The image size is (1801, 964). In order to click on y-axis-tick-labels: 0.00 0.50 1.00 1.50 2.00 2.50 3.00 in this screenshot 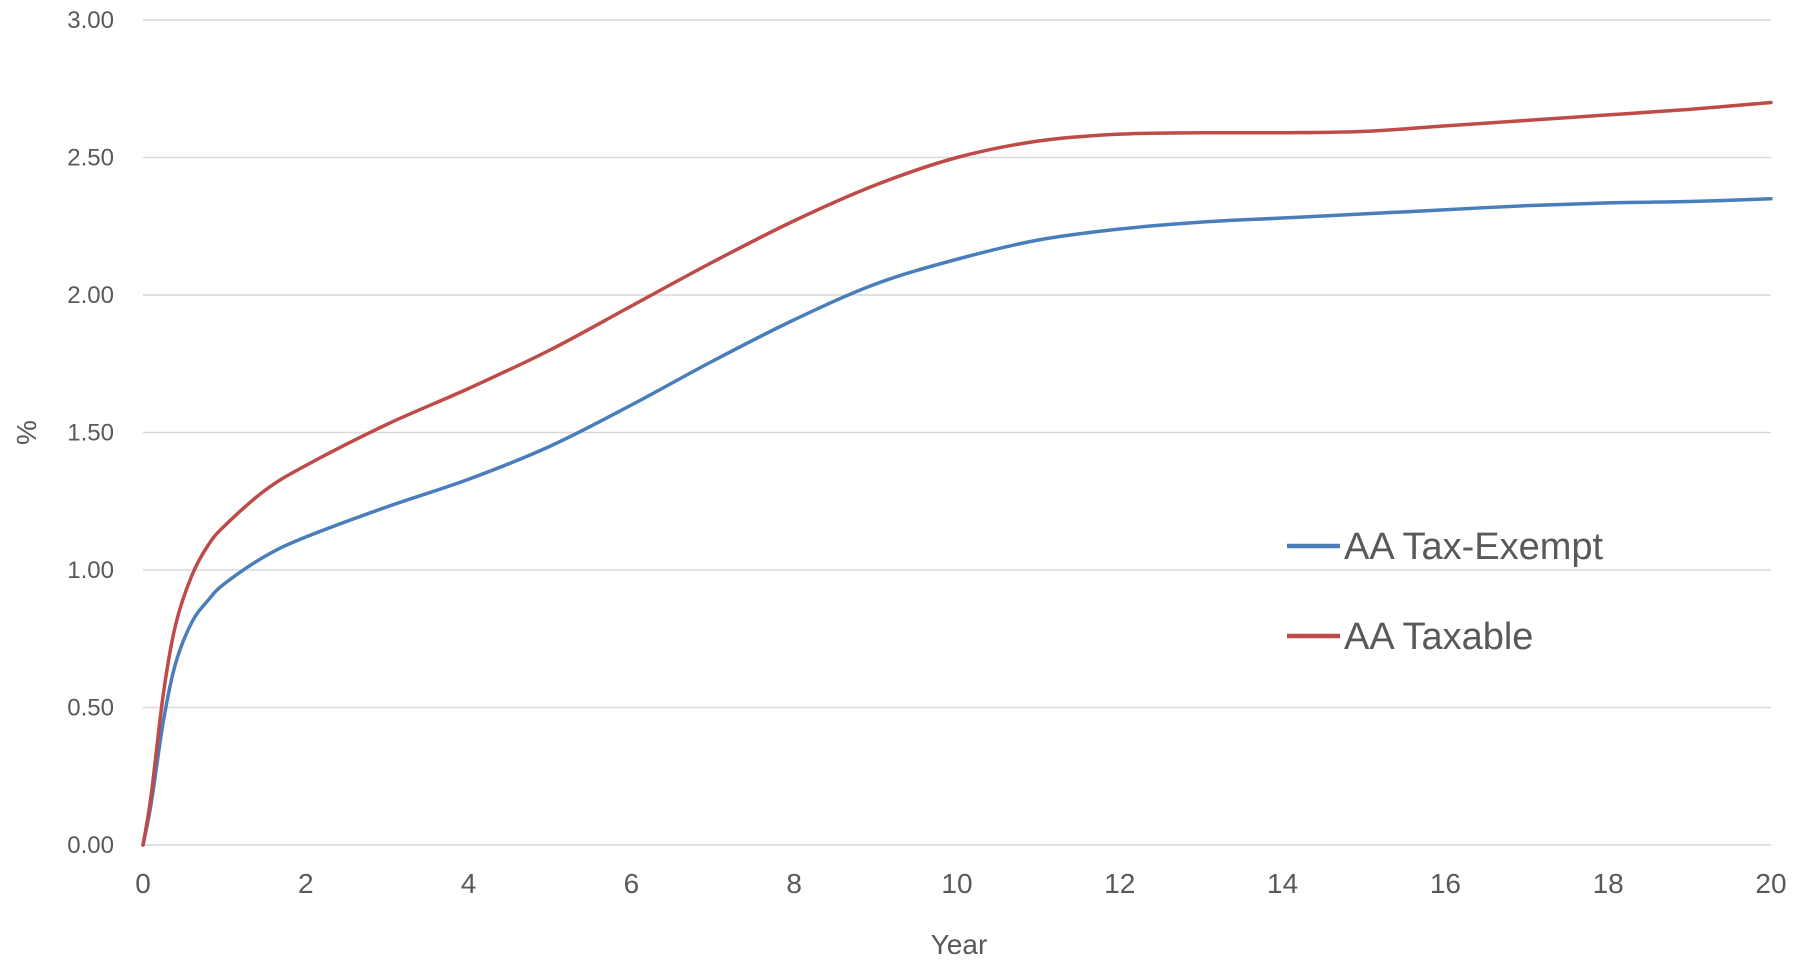, I will do `click(90, 433)`.